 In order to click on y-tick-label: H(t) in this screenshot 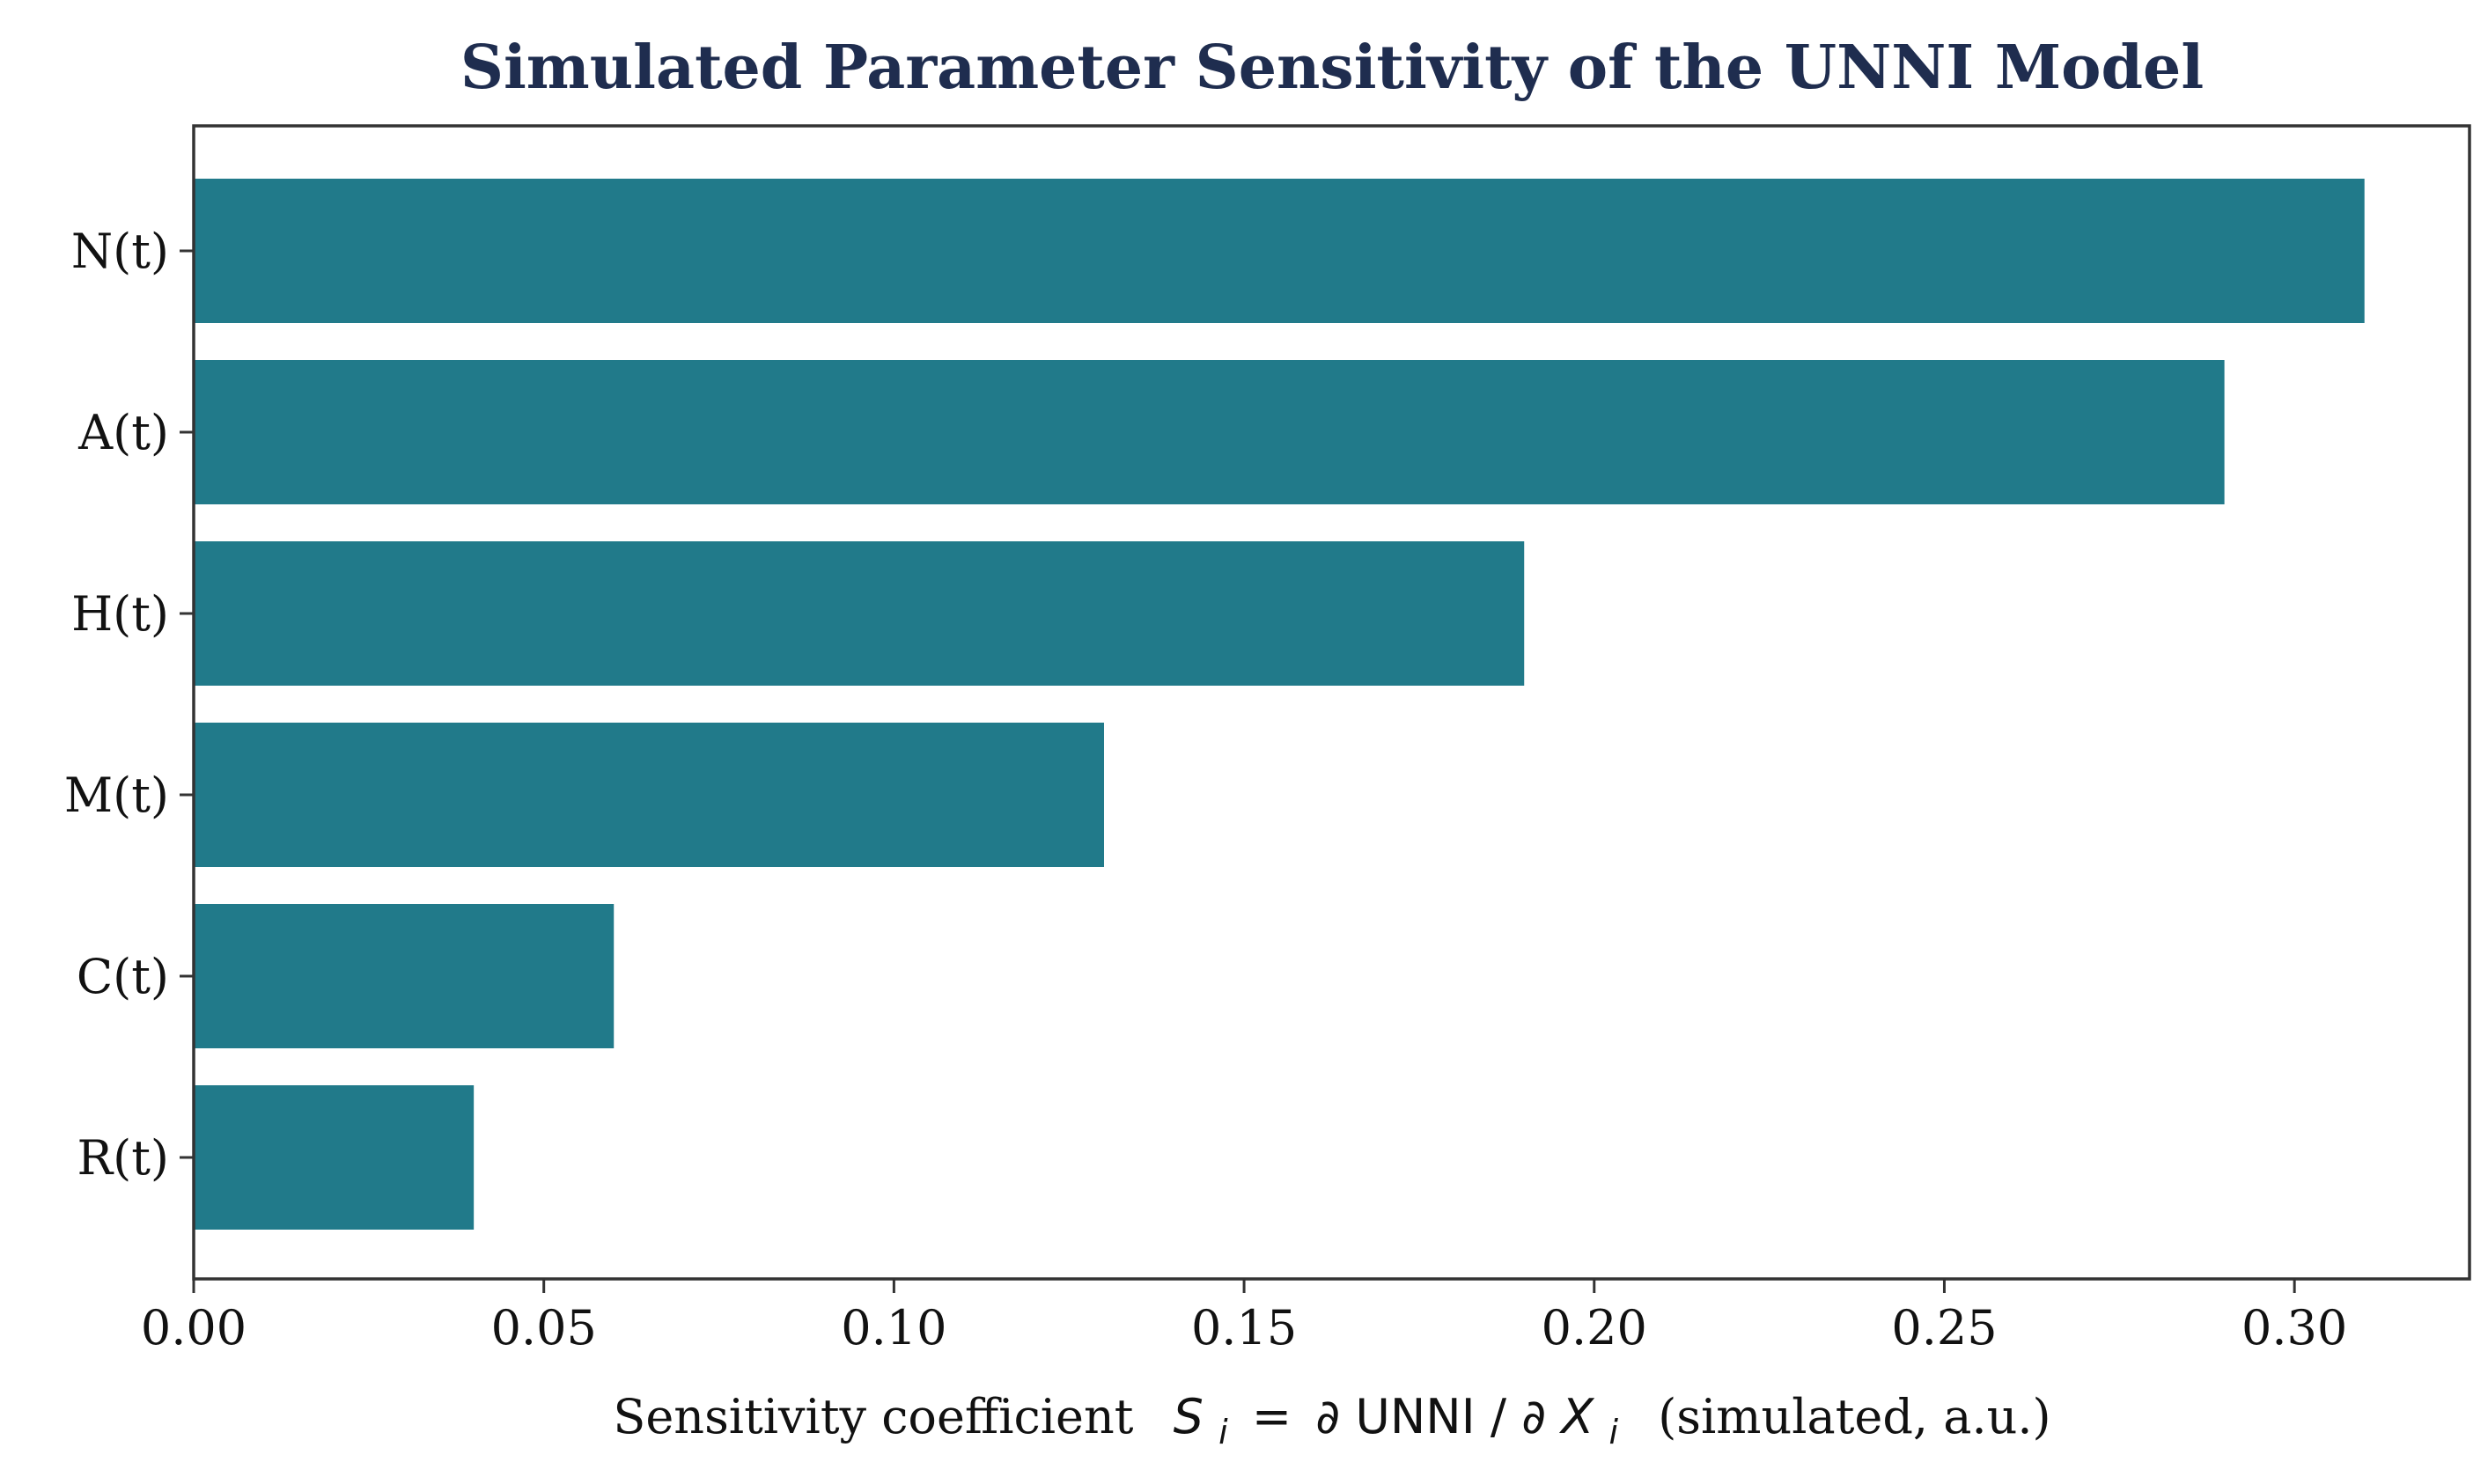, I will do `click(120, 614)`.